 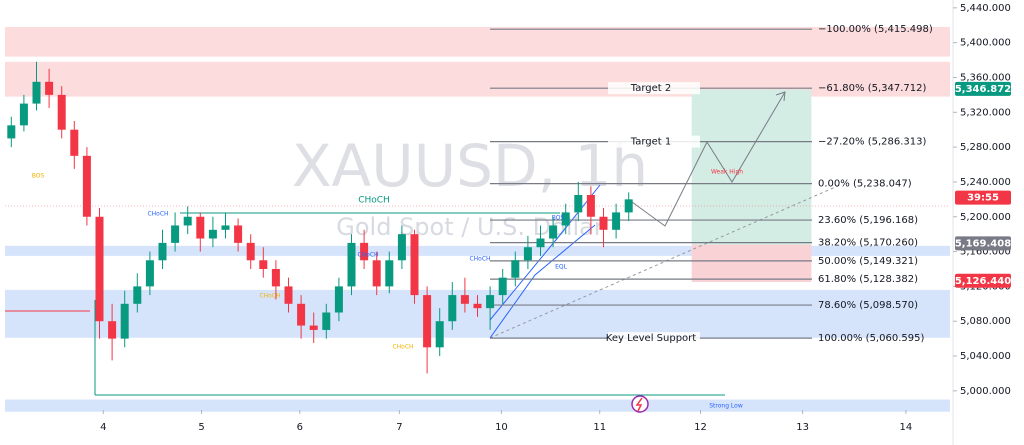 What do you see at coordinates (727, 172) in the screenshot?
I see `annotation: Weak High` at bounding box center [727, 172].